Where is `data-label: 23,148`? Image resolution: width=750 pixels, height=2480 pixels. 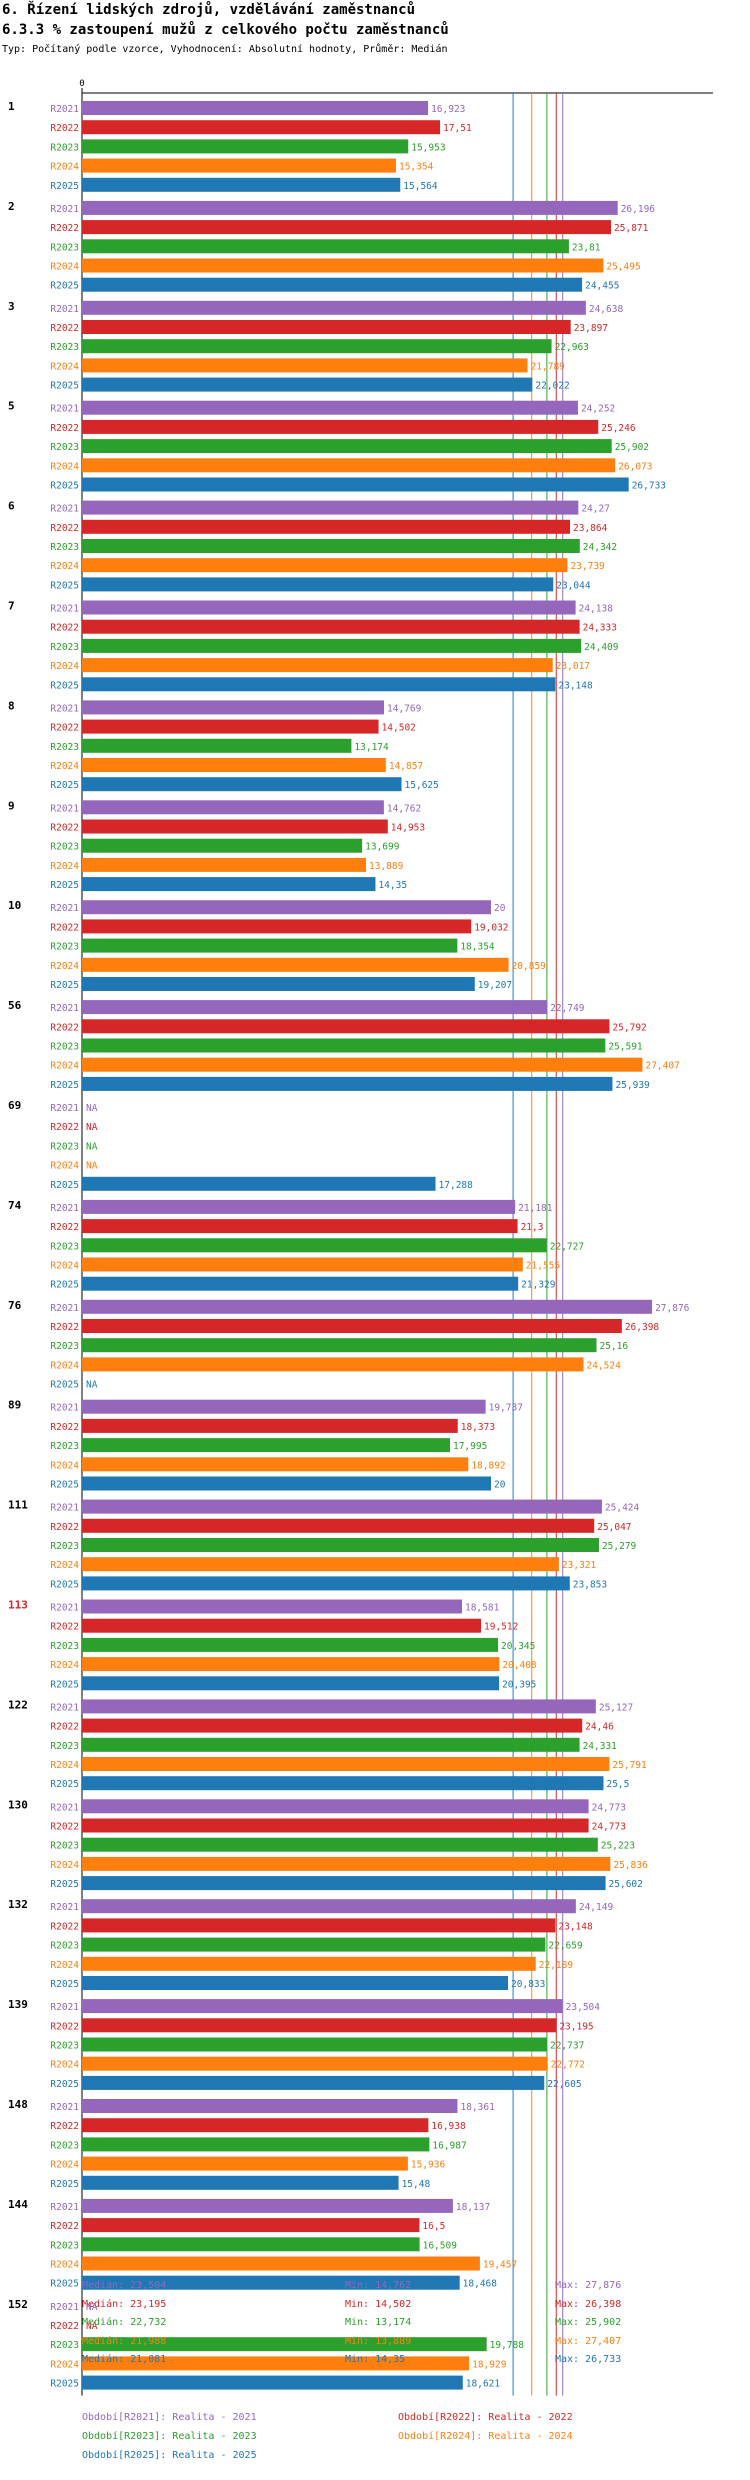
data-label: 23,148 is located at coordinates (575, 685).